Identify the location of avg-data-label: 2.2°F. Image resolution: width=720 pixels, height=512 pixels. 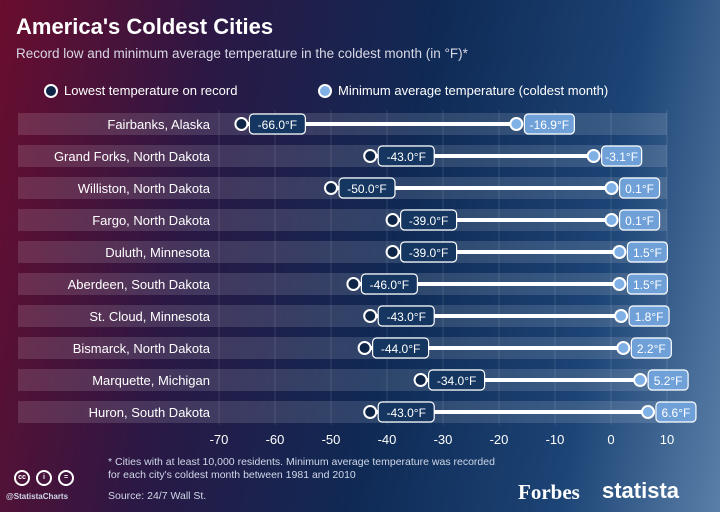
(651, 349).